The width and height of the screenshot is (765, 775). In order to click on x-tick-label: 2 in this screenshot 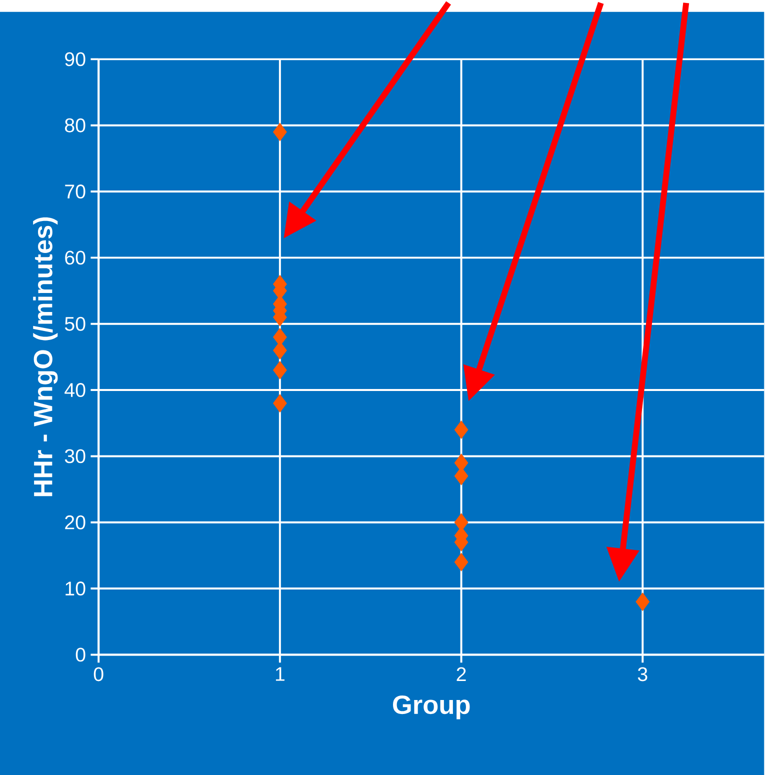, I will do `click(461, 674)`.